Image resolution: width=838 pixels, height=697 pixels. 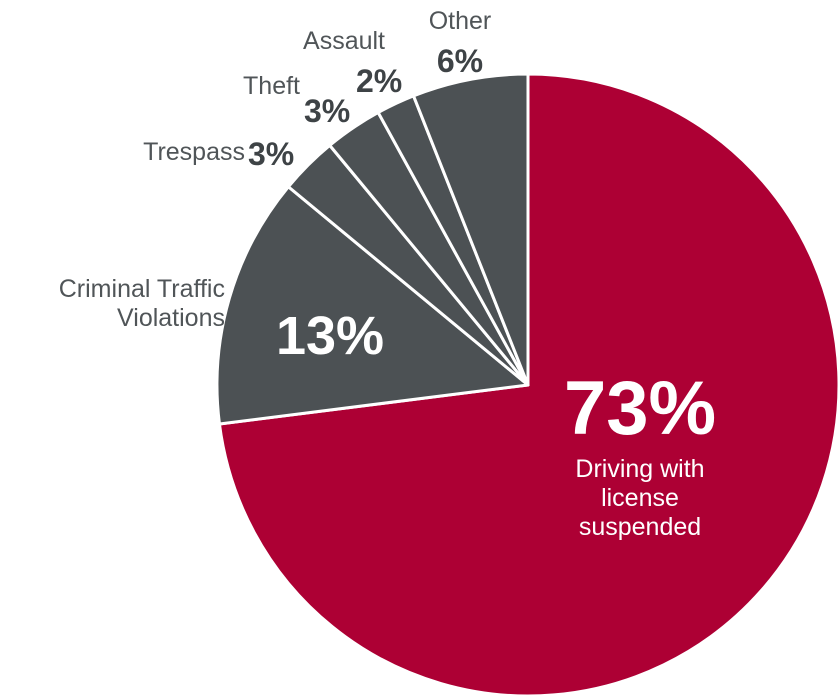 I want to click on slice-label: Theft, so click(x=271, y=86).